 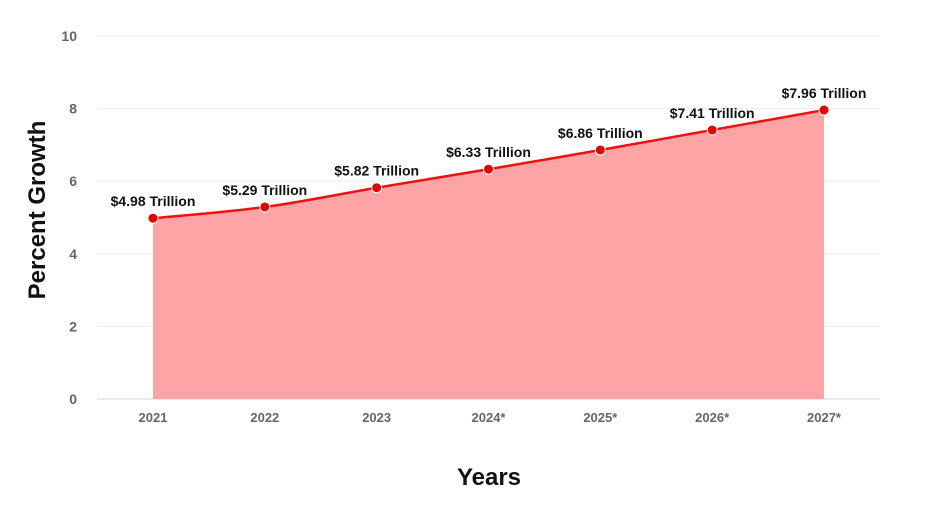 I want to click on y-tick-label: 0, so click(x=73, y=399).